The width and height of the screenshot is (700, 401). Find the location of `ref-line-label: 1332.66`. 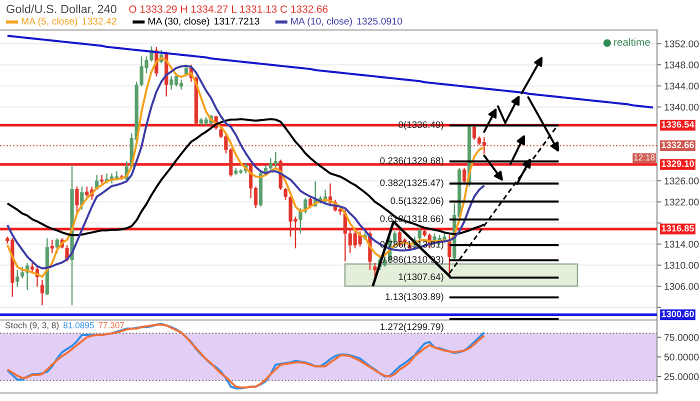

ref-line-label: 1332.66 is located at coordinates (678, 145).